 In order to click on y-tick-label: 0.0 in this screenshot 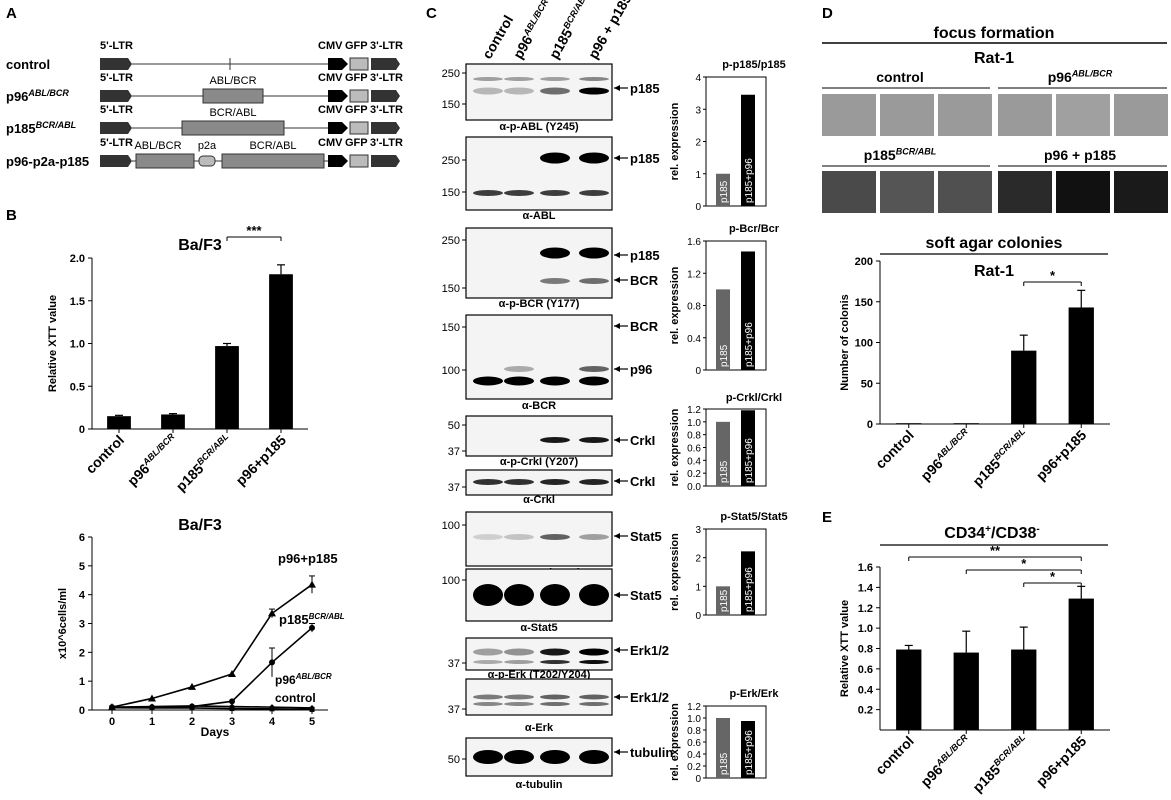, I will do `click(694, 487)`.